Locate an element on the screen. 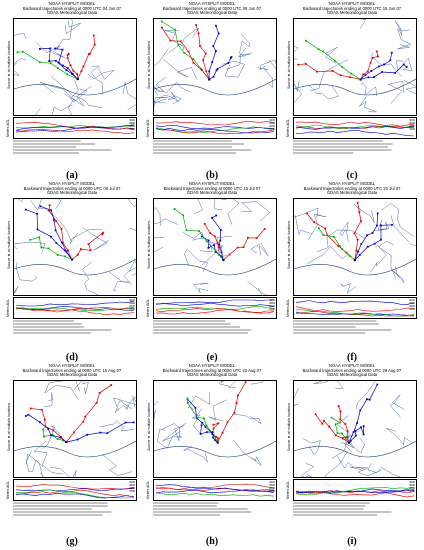  panel-caption: (d) is located at coordinates (72, 357).